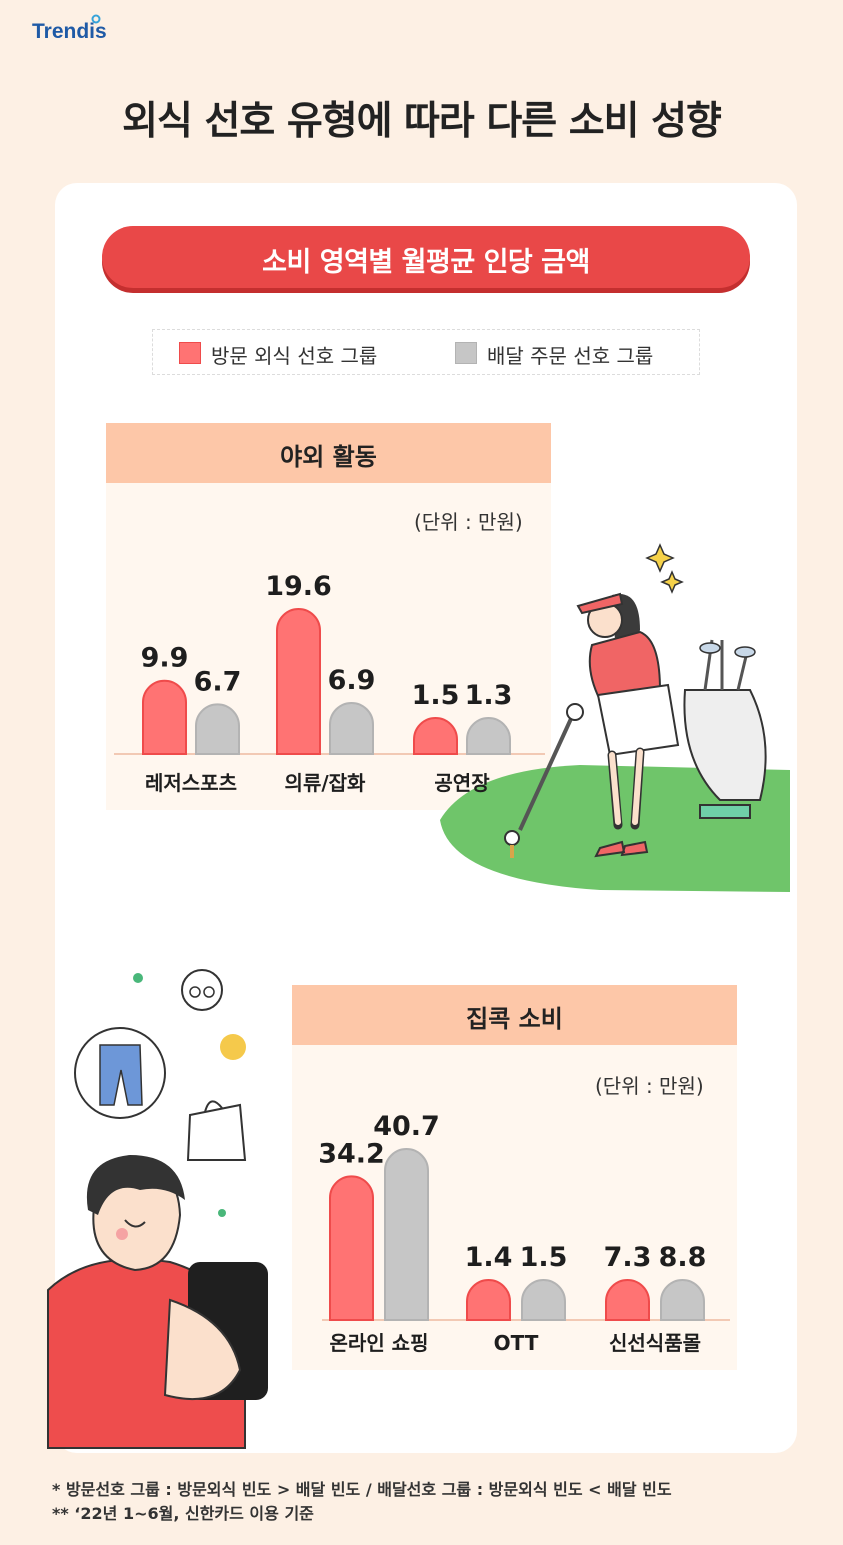  Describe the element at coordinates (426, 352) in the screenshot. I see `legend: 방문 외식 선호 그룹 배달 주문 선호 그룹` at that location.